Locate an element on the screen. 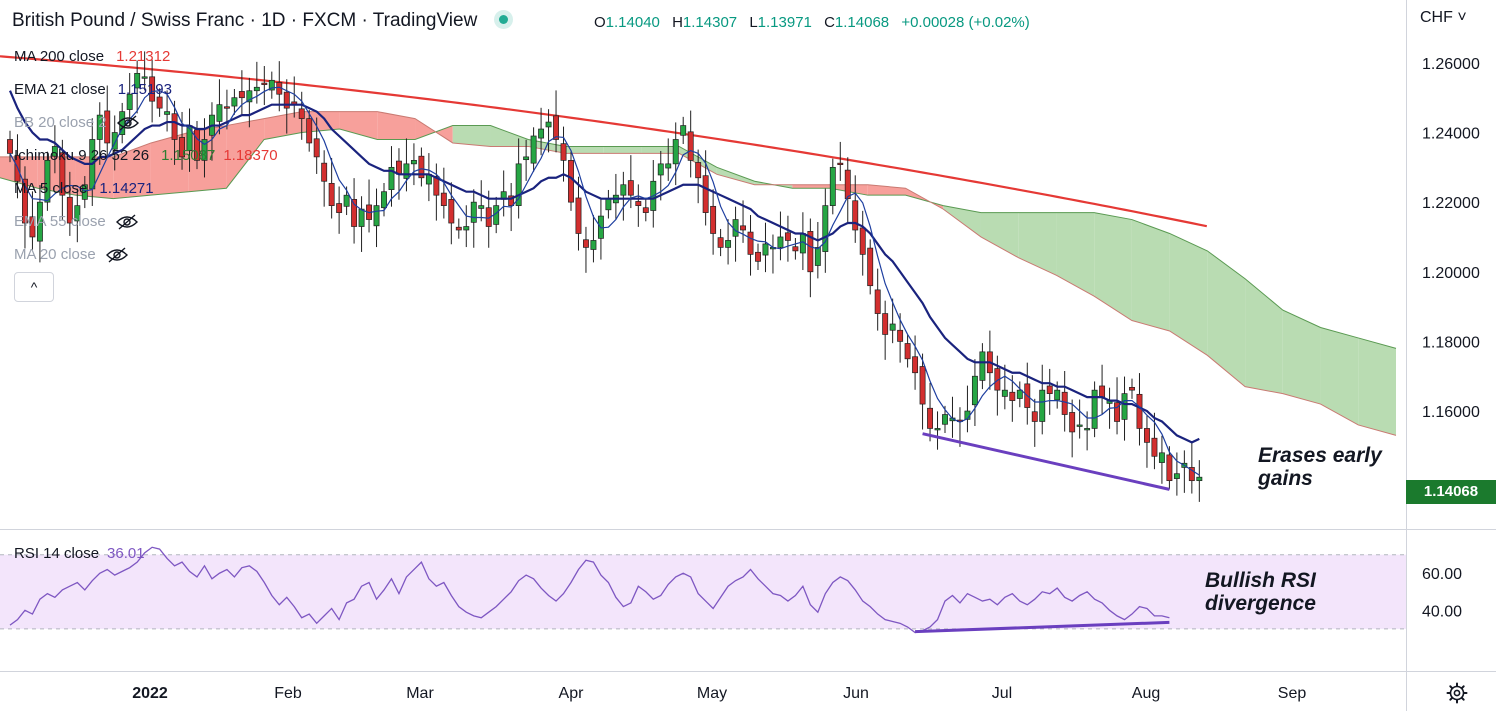  settings-gear-icon is located at coordinates (1457, 693).